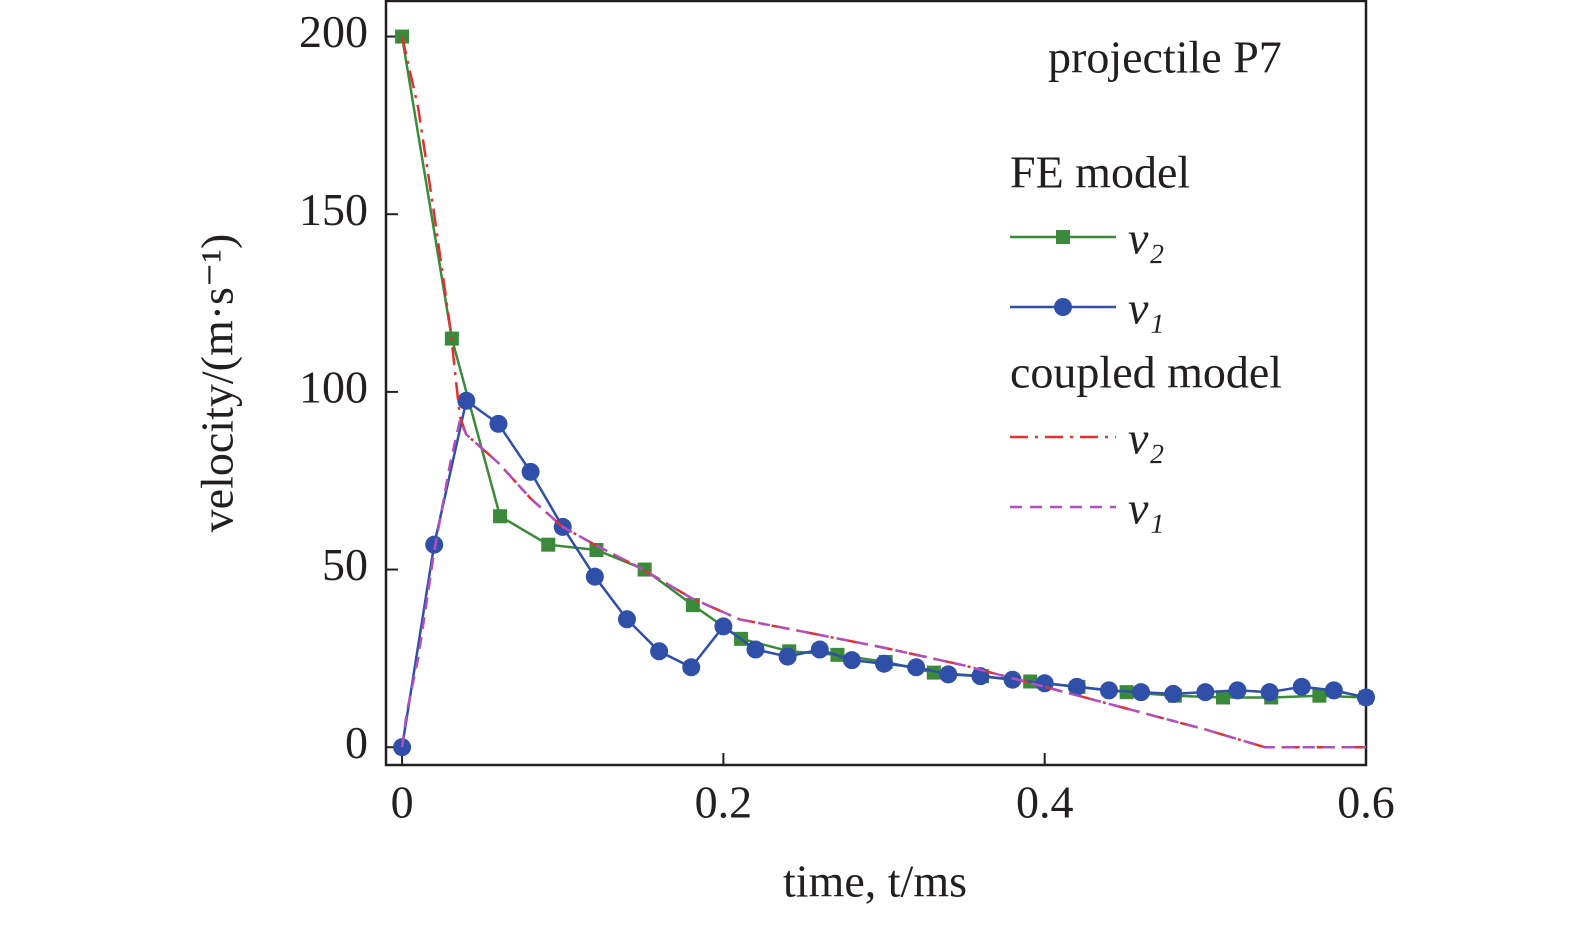  What do you see at coordinates (217, 383) in the screenshot?
I see `y-axis-label: velocity/(m·s⁻¹)` at bounding box center [217, 383].